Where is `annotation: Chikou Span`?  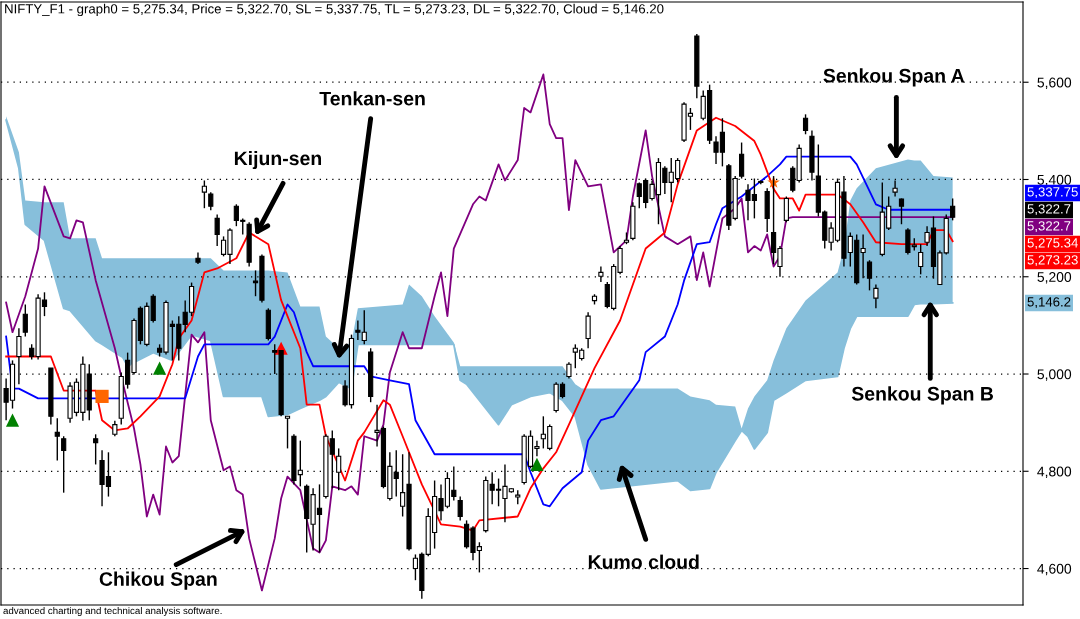 annotation: Chikou Span is located at coordinates (158, 580).